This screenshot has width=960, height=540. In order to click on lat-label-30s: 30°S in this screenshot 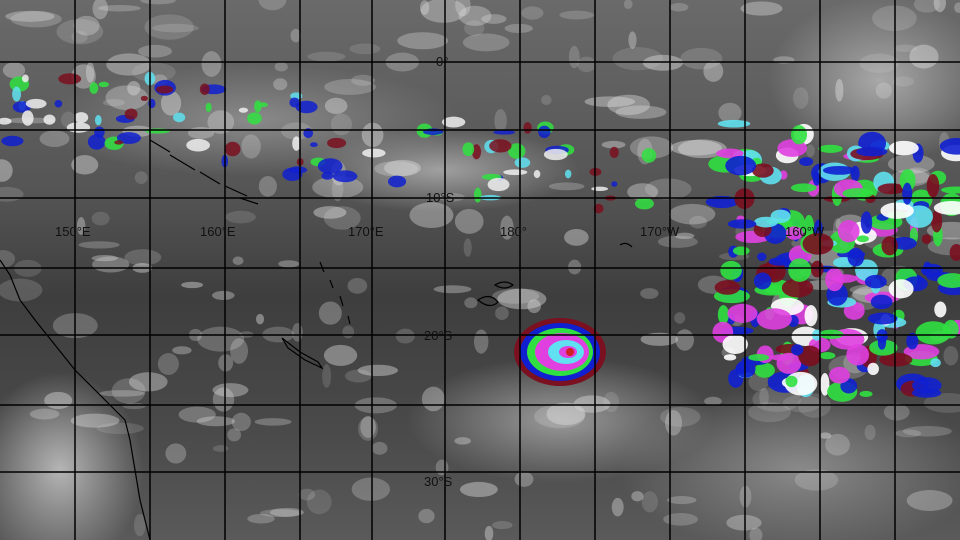, I will do `click(438, 481)`.